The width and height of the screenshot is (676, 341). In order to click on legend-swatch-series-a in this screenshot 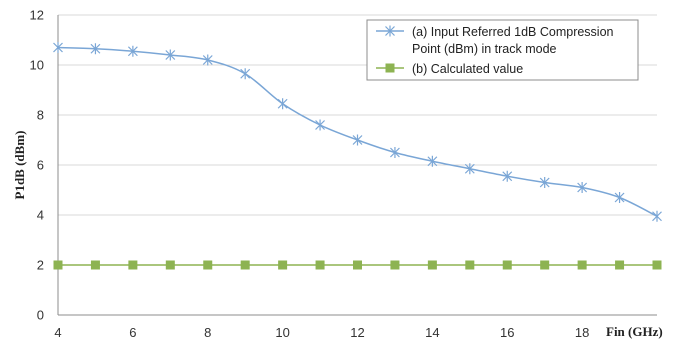, I will do `click(390, 31)`.